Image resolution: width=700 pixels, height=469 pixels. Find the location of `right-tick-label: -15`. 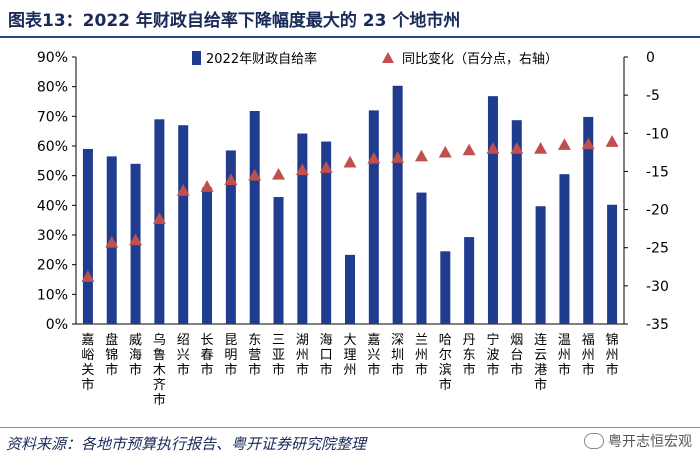

right-tick-label: -15 is located at coordinates (657, 172).